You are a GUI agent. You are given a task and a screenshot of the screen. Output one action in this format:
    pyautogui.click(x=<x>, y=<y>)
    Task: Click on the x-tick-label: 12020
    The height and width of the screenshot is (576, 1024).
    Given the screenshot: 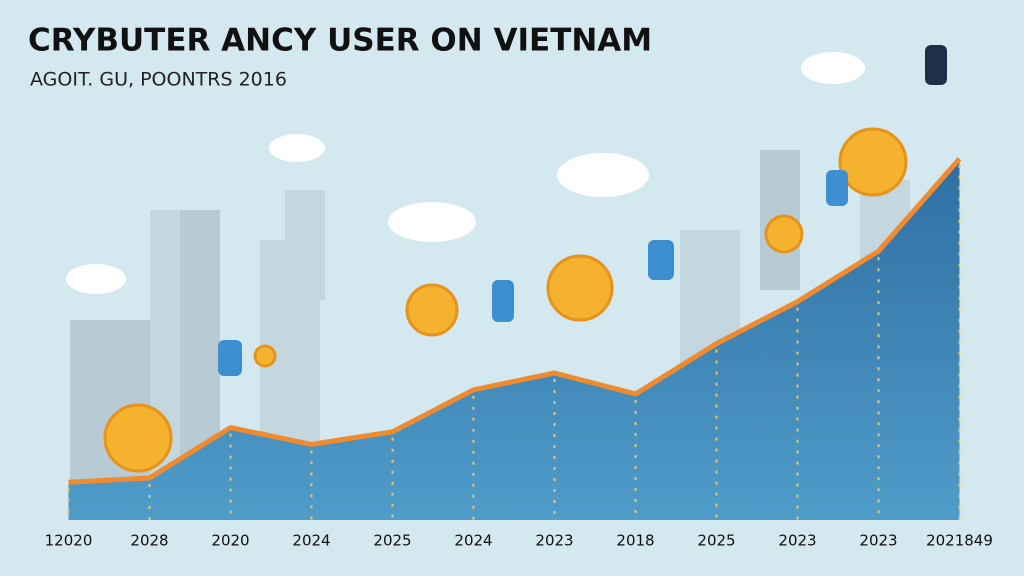 What is the action you would take?
    pyautogui.click(x=69, y=541)
    